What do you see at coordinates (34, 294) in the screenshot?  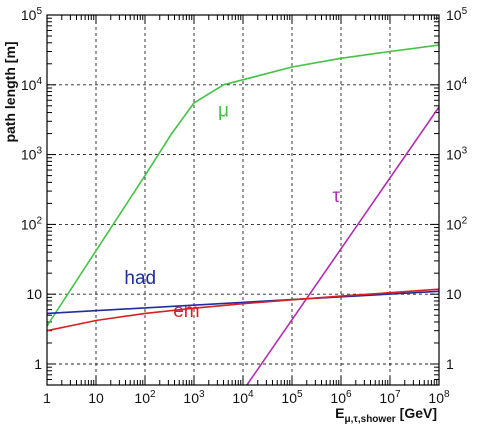 I see `y-tick-label-left: 10` at bounding box center [34, 294].